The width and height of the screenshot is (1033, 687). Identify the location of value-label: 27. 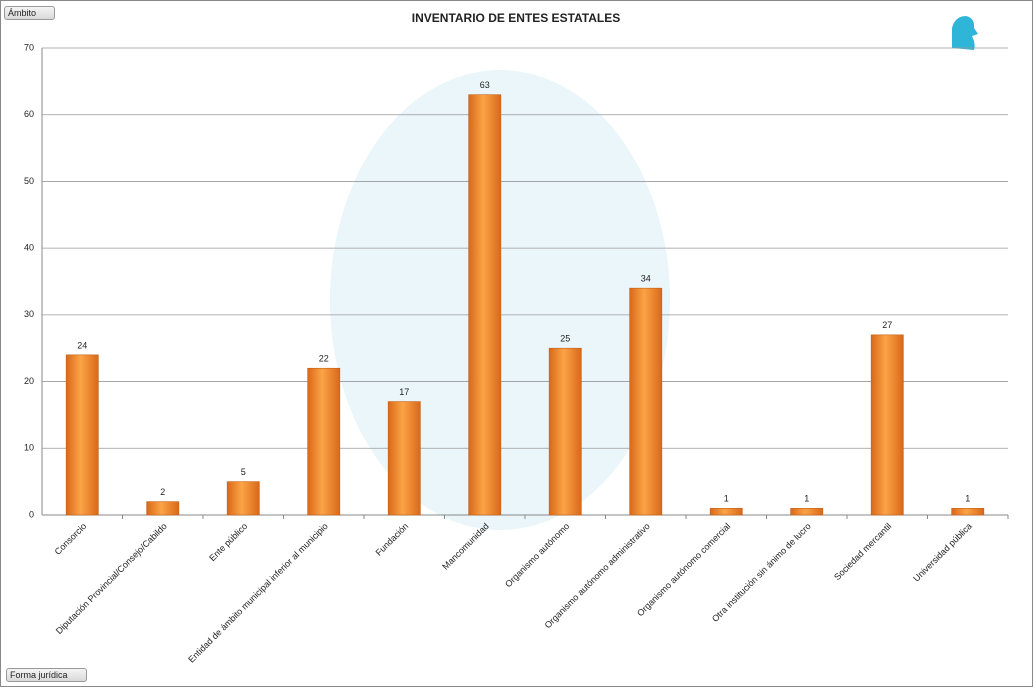
(887, 325).